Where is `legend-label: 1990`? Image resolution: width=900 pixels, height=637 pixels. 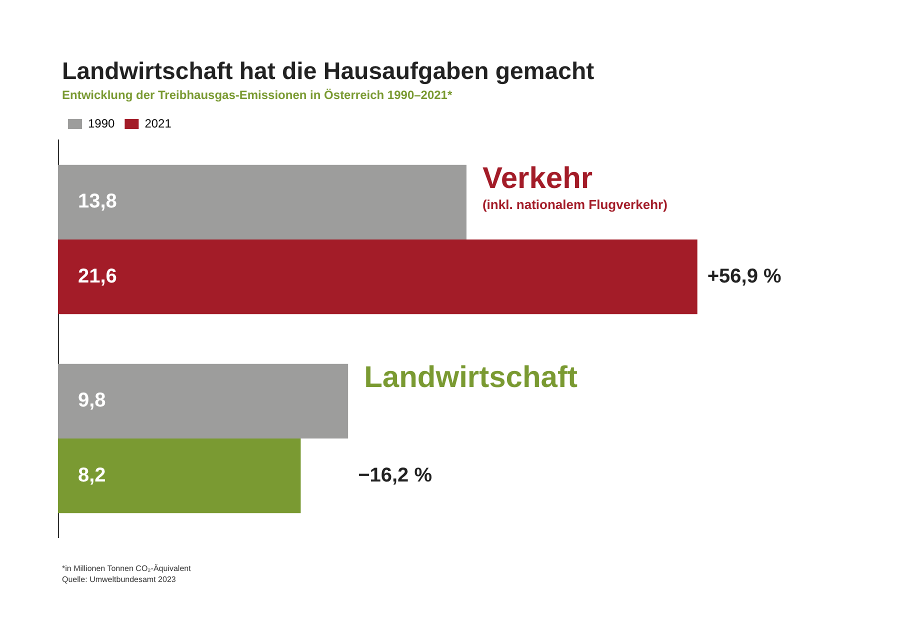
legend-label: 1990 is located at coordinates (102, 123).